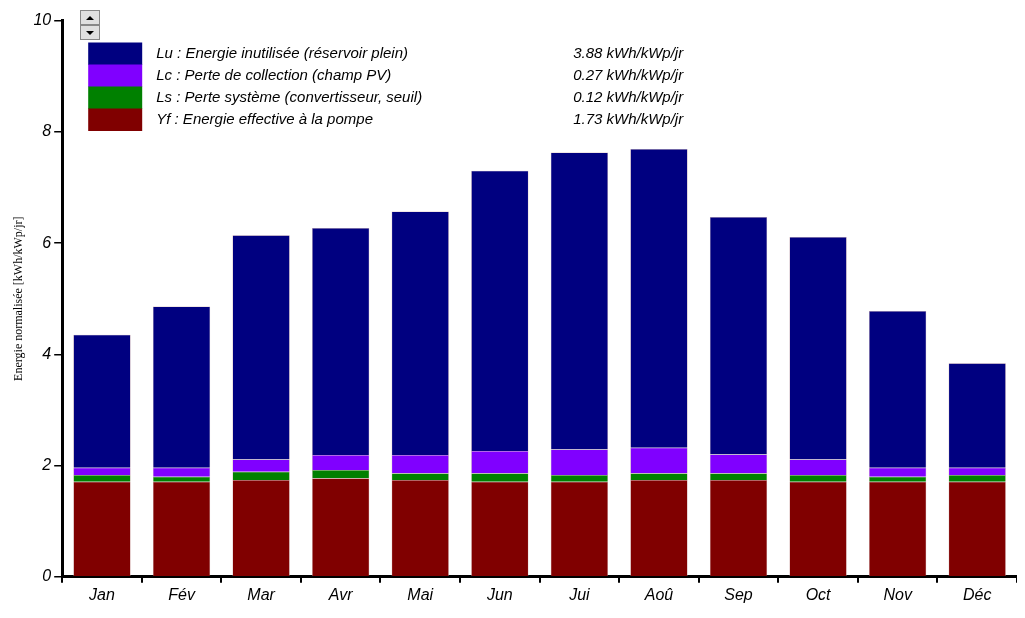 This screenshot has width=1025, height=618. Describe the element at coordinates (46, 465) in the screenshot. I see `y-tick-label: 2` at that location.